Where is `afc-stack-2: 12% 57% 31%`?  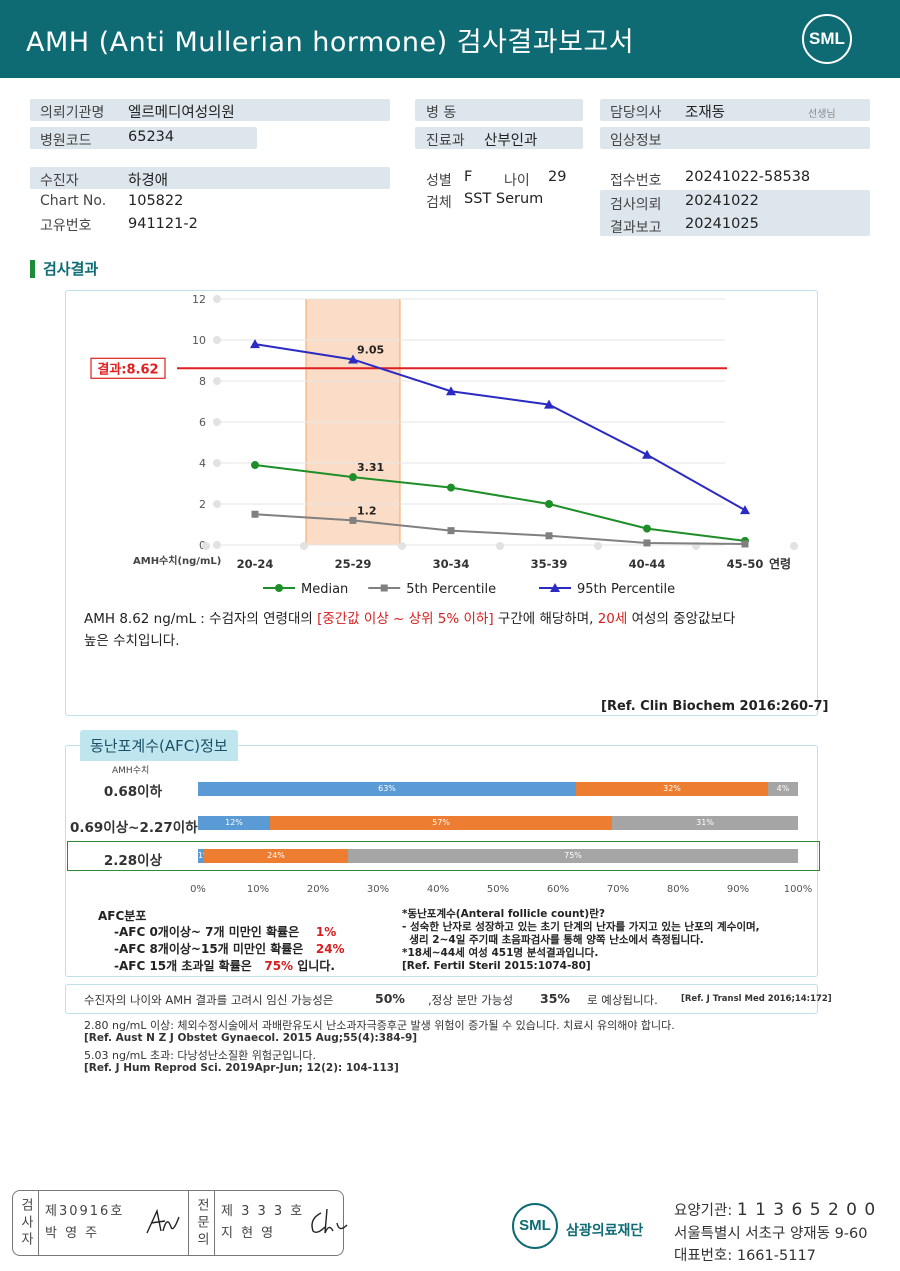 afc-stack-2: 12% 57% 31% is located at coordinates (498, 823).